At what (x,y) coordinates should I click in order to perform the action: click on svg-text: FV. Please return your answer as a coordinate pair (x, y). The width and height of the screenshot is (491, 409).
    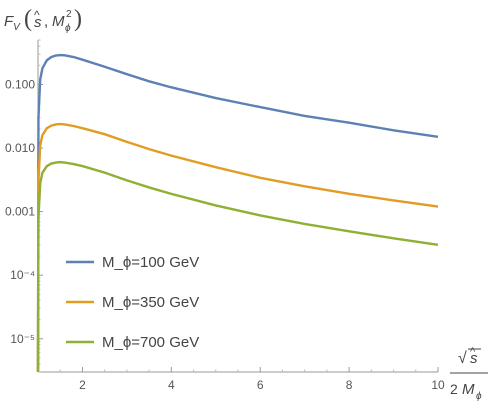
    Looking at the image, I should click on (12, 23).